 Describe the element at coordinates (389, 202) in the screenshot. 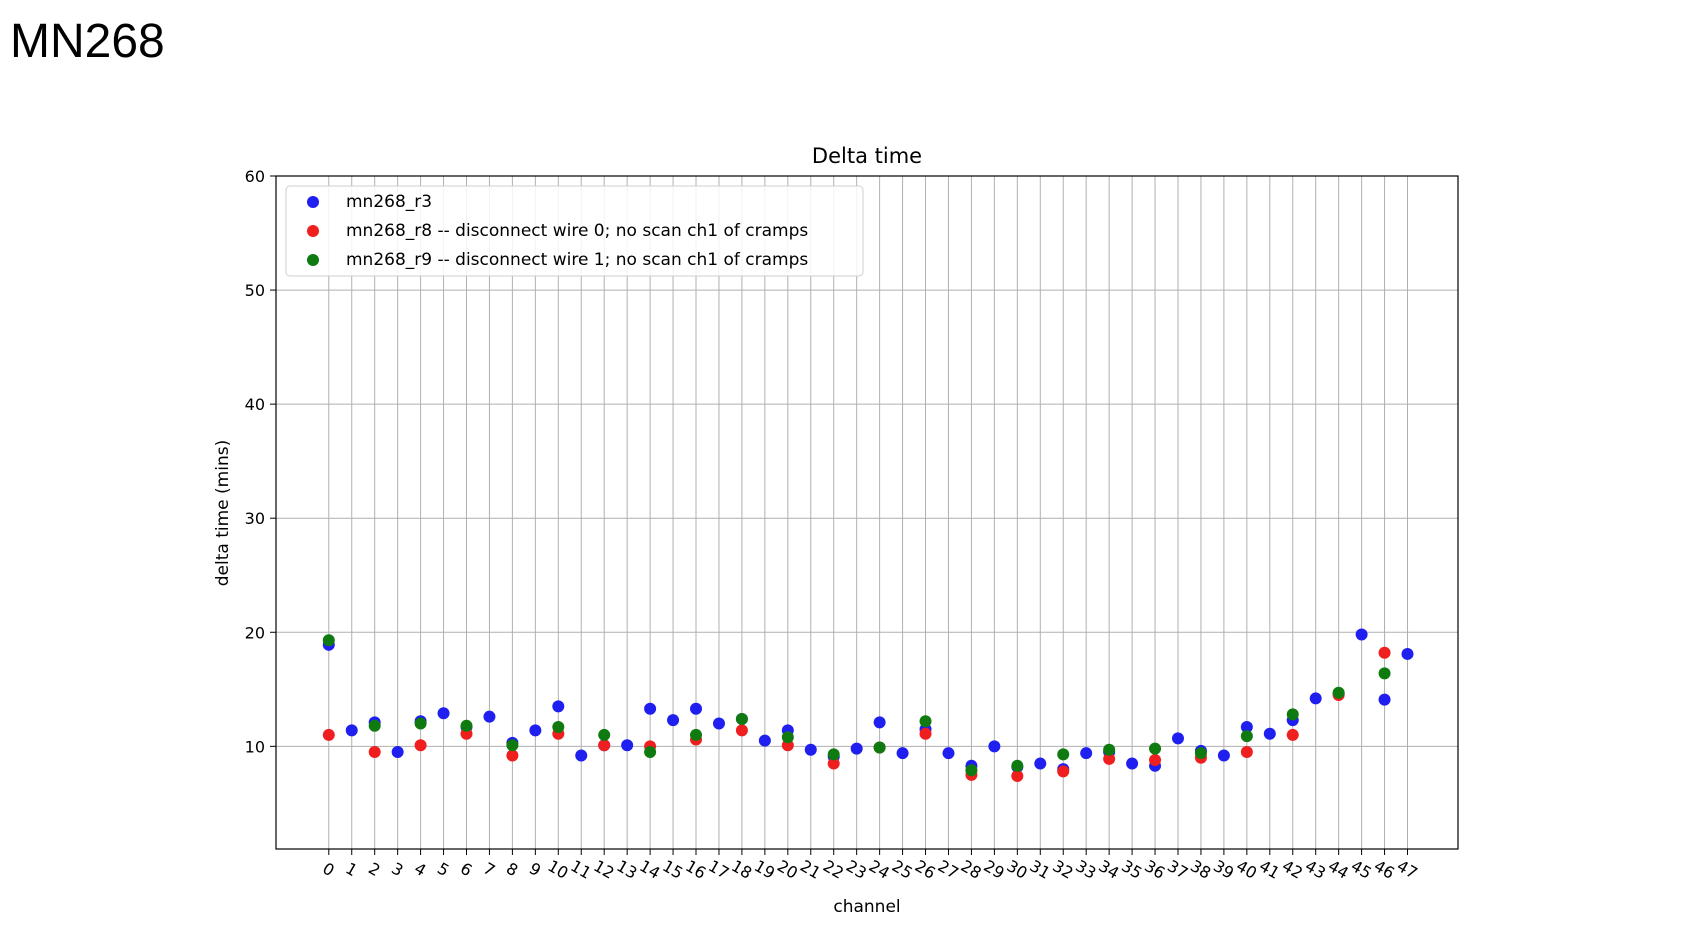

I see `legend-label-r3: mn268_r3` at that location.